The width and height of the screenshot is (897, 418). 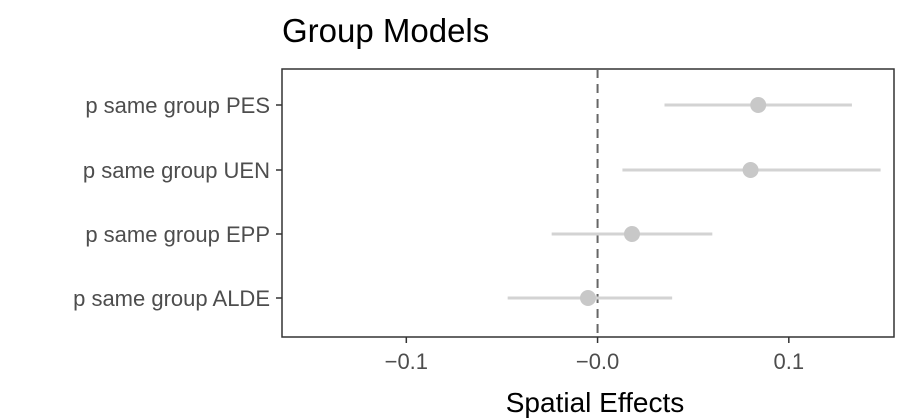 I want to click on chart-title: Group Models, so click(x=385, y=30).